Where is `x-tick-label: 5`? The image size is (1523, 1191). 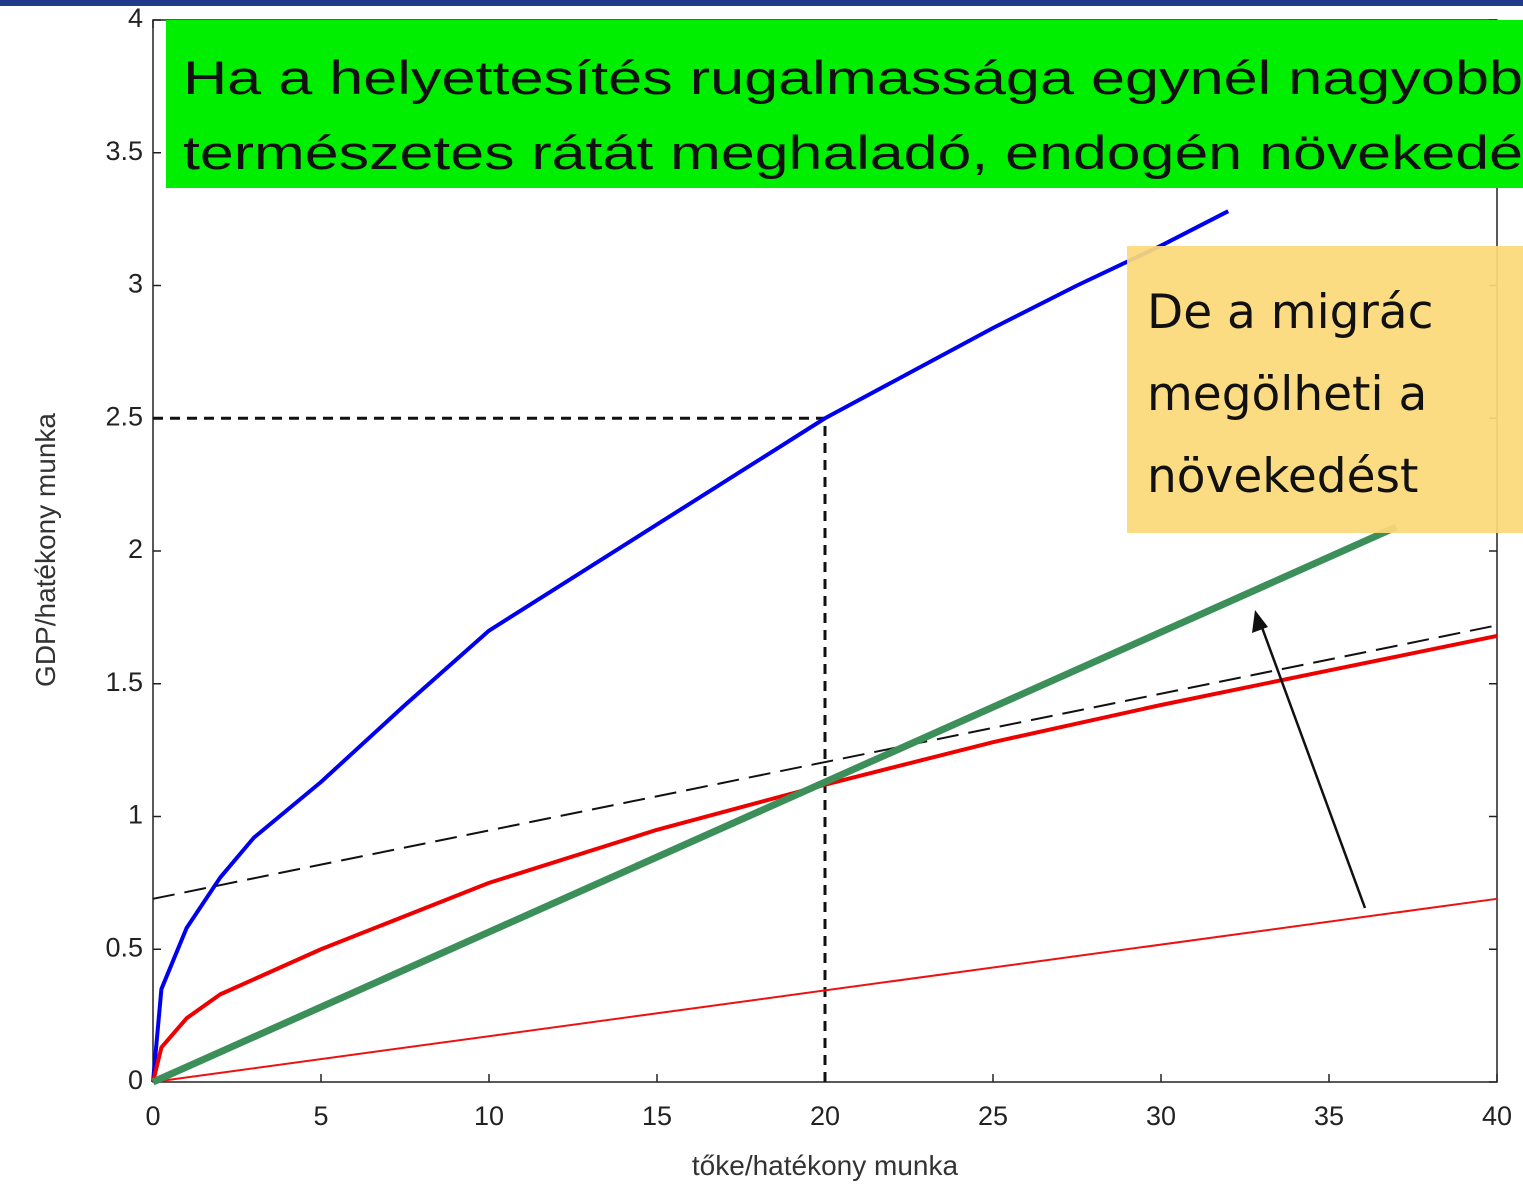
x-tick-label: 5 is located at coordinates (320, 1116).